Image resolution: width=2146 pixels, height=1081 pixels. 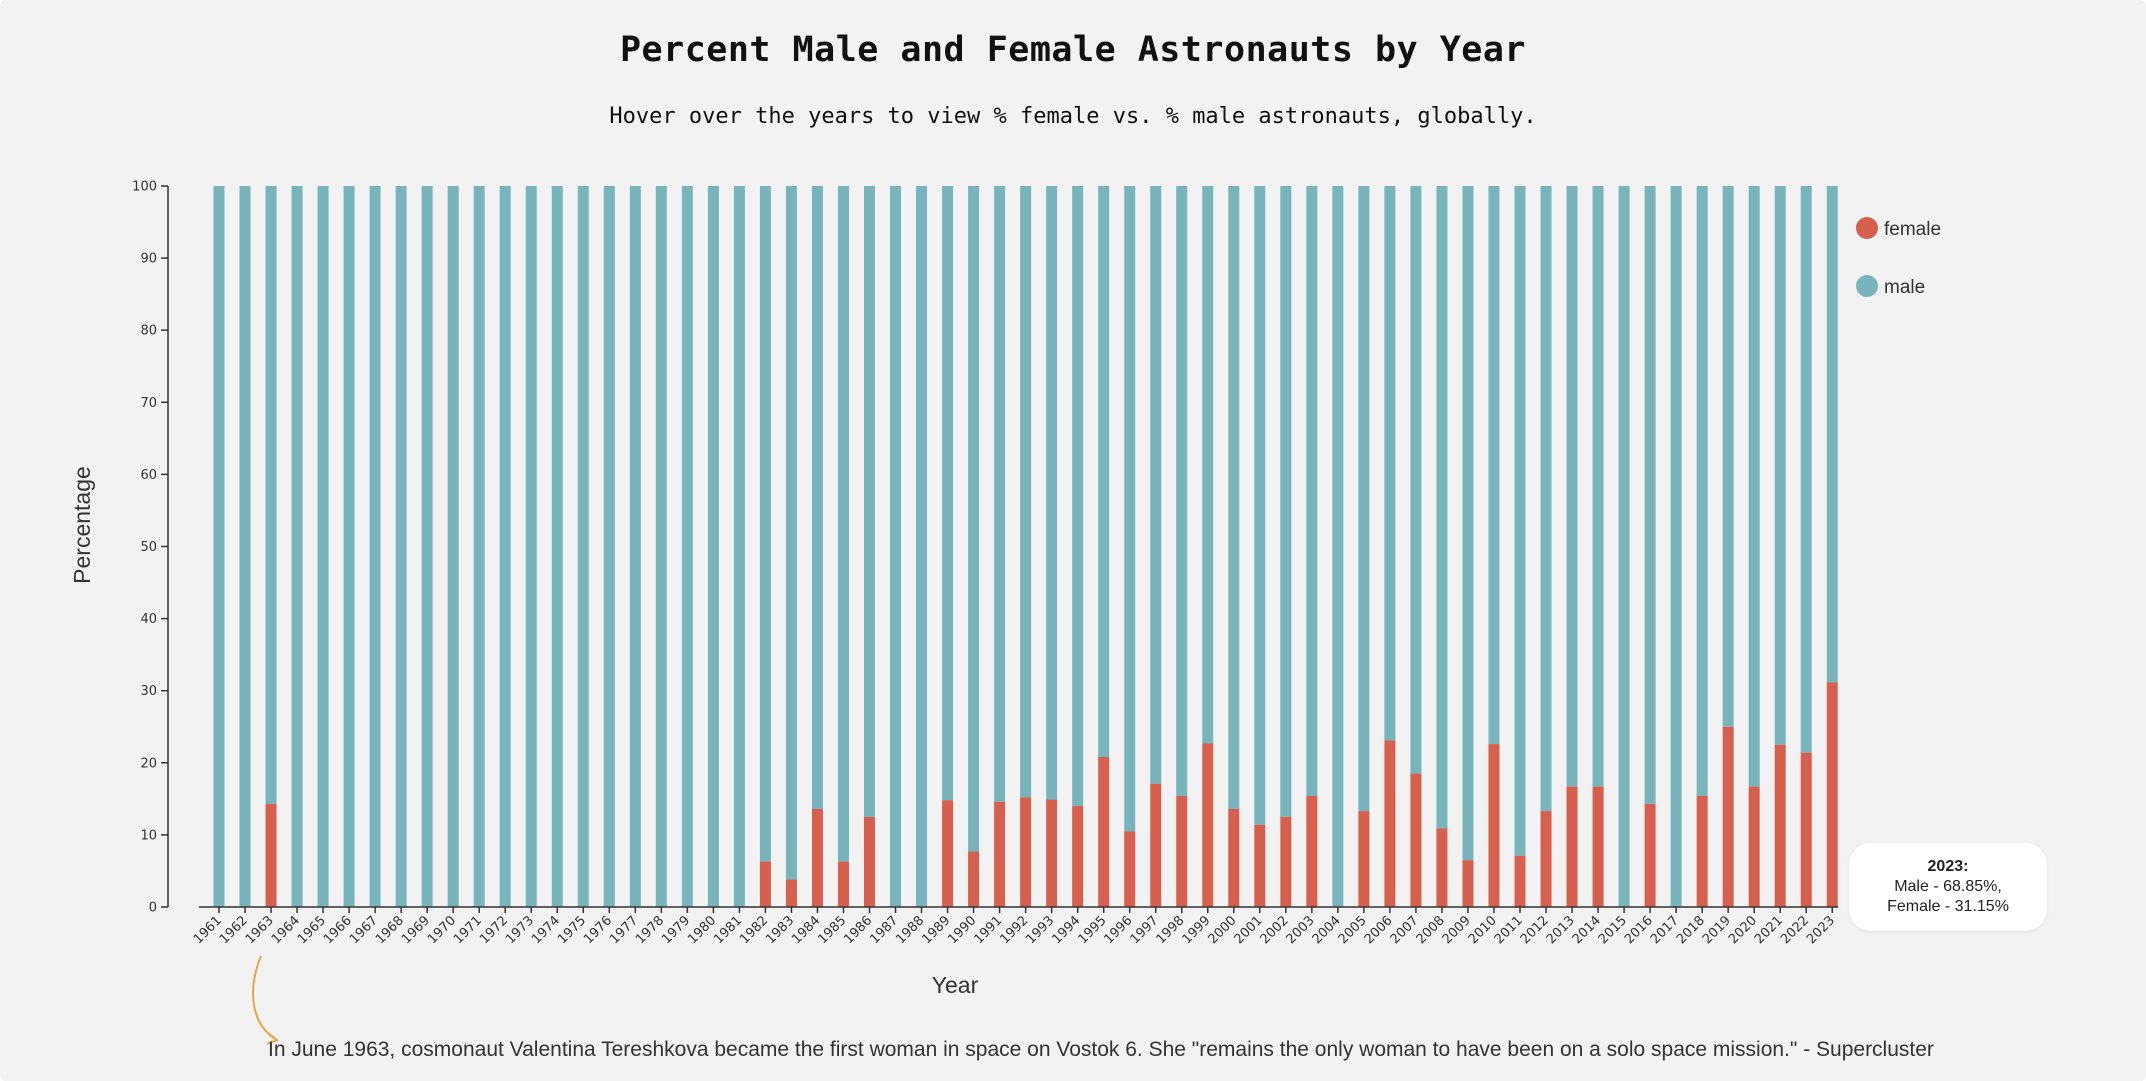 What do you see at coordinates (245, 546) in the screenshot?
I see `bar-male-1962` at bounding box center [245, 546].